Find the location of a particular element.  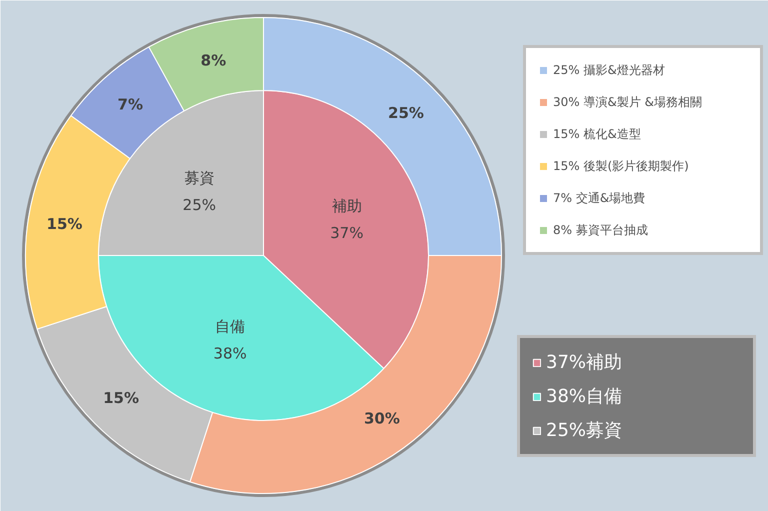

data-label: 30% is located at coordinates (382, 419).